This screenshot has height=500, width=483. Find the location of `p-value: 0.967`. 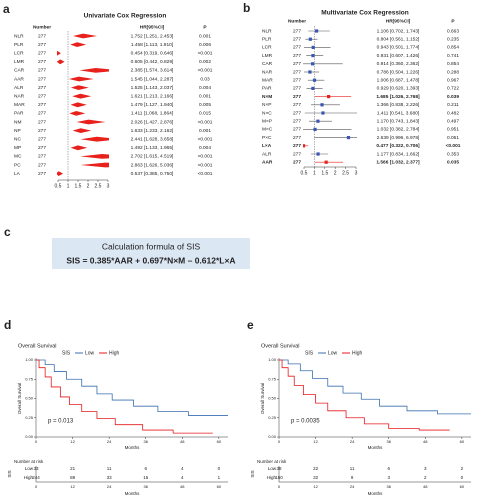

p-value: 0.967 is located at coordinates (453, 80).